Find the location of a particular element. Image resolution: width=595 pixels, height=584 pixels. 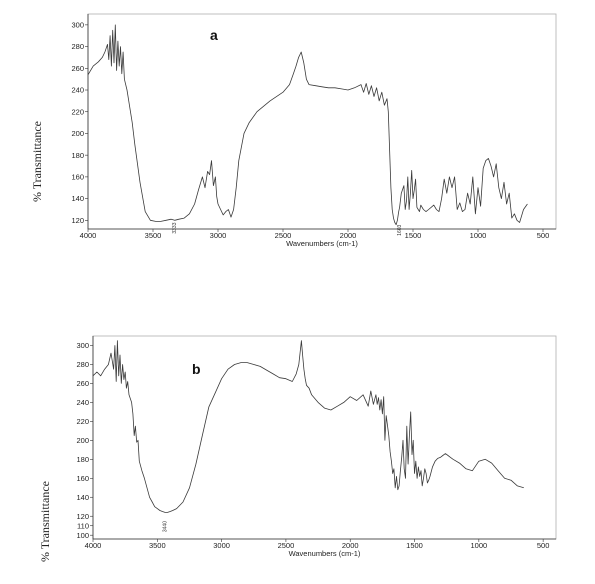

x-tick-label-0-1: 3500 is located at coordinates (153, 235).